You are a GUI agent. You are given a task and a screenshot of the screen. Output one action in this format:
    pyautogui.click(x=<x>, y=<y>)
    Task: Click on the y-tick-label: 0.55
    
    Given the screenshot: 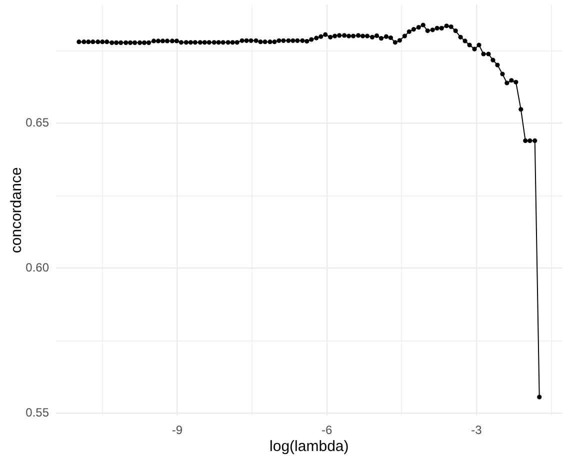 What is the action you would take?
    pyautogui.click(x=38, y=413)
    